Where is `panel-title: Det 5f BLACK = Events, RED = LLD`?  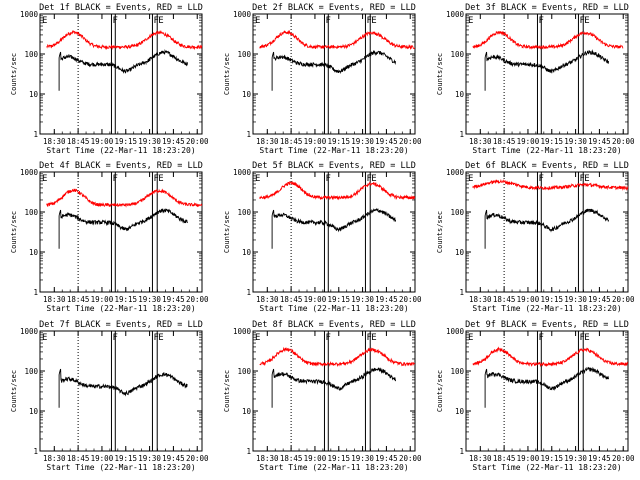
panel-title: Det 5f BLACK = Events, RED = LLD is located at coordinates (334, 166).